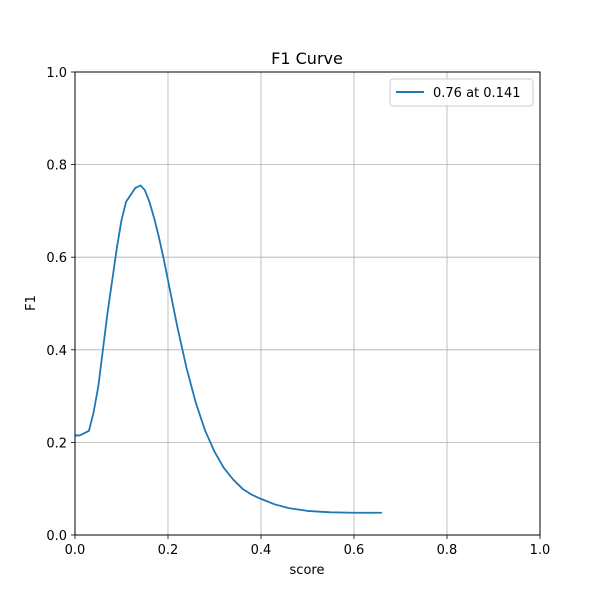 The height and width of the screenshot is (600, 600). I want to click on x-tick-label: 0.4, so click(261, 550).